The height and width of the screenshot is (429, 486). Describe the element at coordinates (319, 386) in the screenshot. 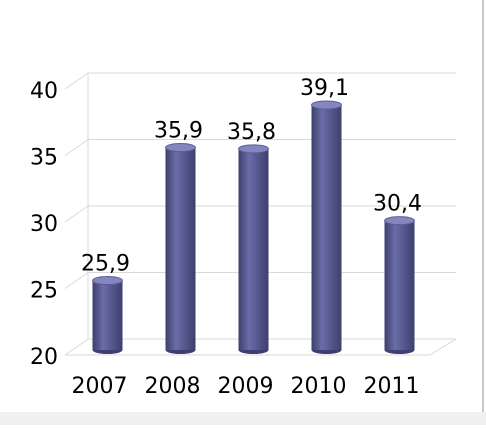

I see `x-tick-label: 2010` at that location.